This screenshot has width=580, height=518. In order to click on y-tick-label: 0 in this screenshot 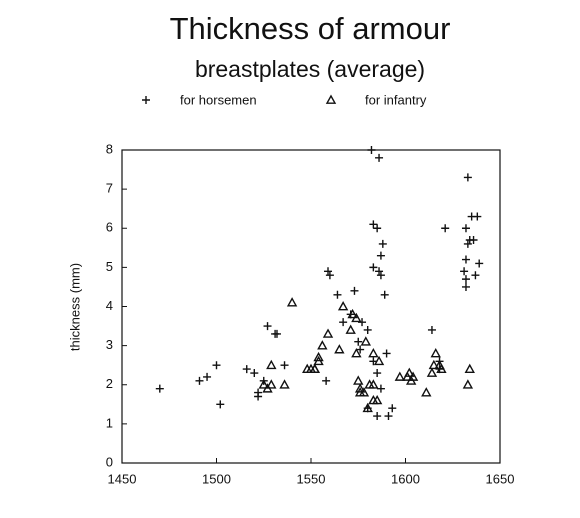, I will do `click(109, 461)`.